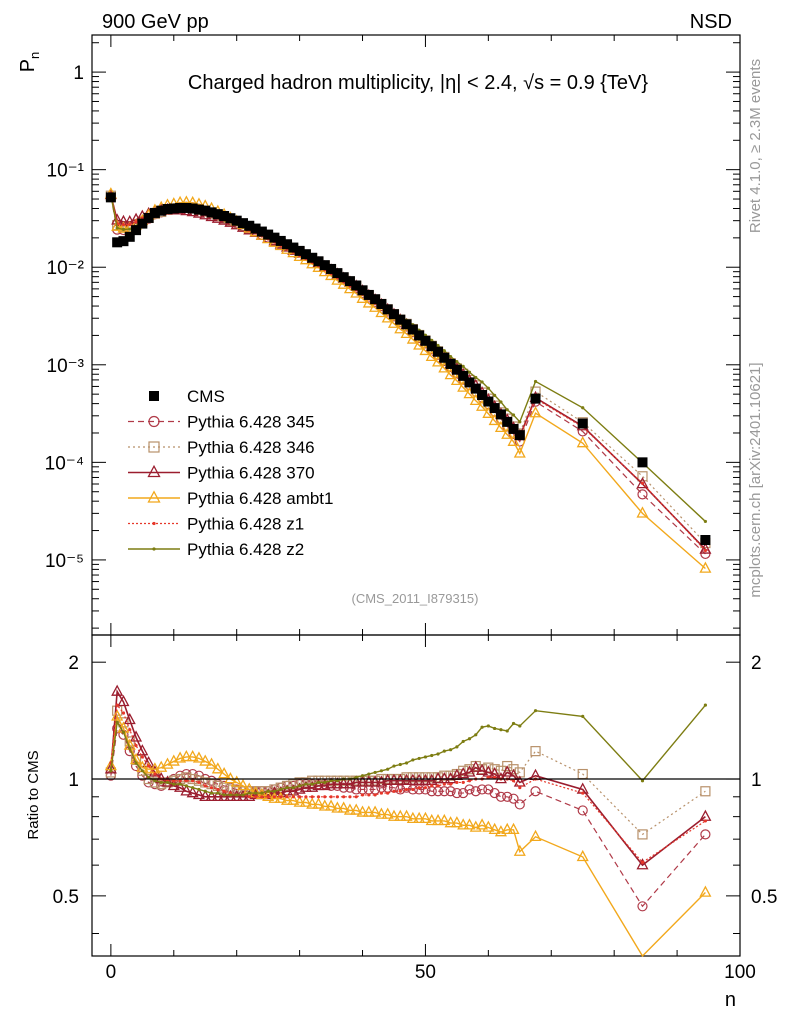 The height and width of the screenshot is (1024, 786). Describe the element at coordinates (216, 549) in the screenshot. I see `legend-entry: Pythia 6.428 z2` at that location.